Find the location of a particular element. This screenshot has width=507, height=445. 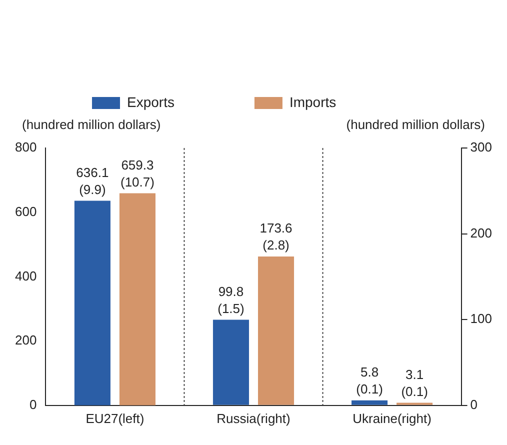

data-label: 173.6 (2.8) is located at coordinates (276, 236).